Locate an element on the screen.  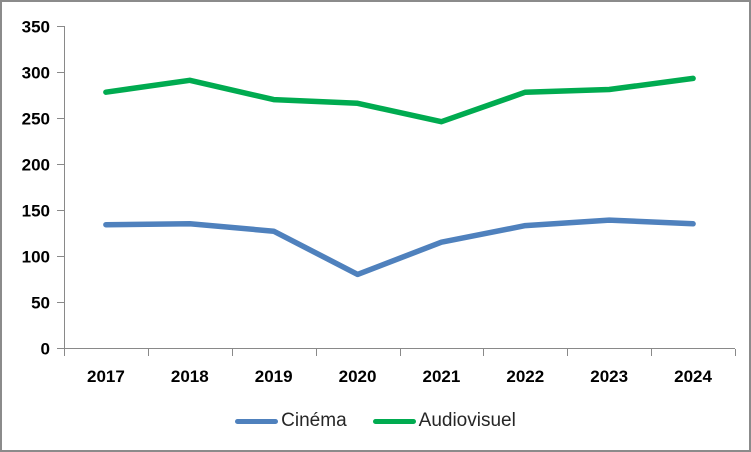
x-axis-tick-label: 2017 is located at coordinates (106, 376).